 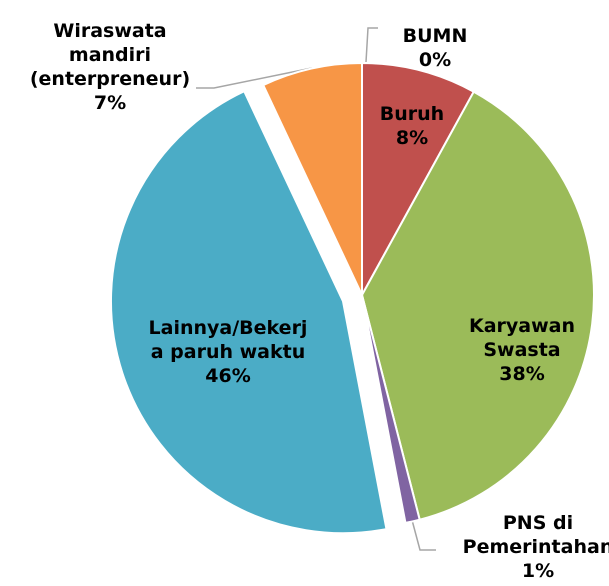 What do you see at coordinates (412, 114) in the screenshot?
I see `slice-name: Buruh` at bounding box center [412, 114].